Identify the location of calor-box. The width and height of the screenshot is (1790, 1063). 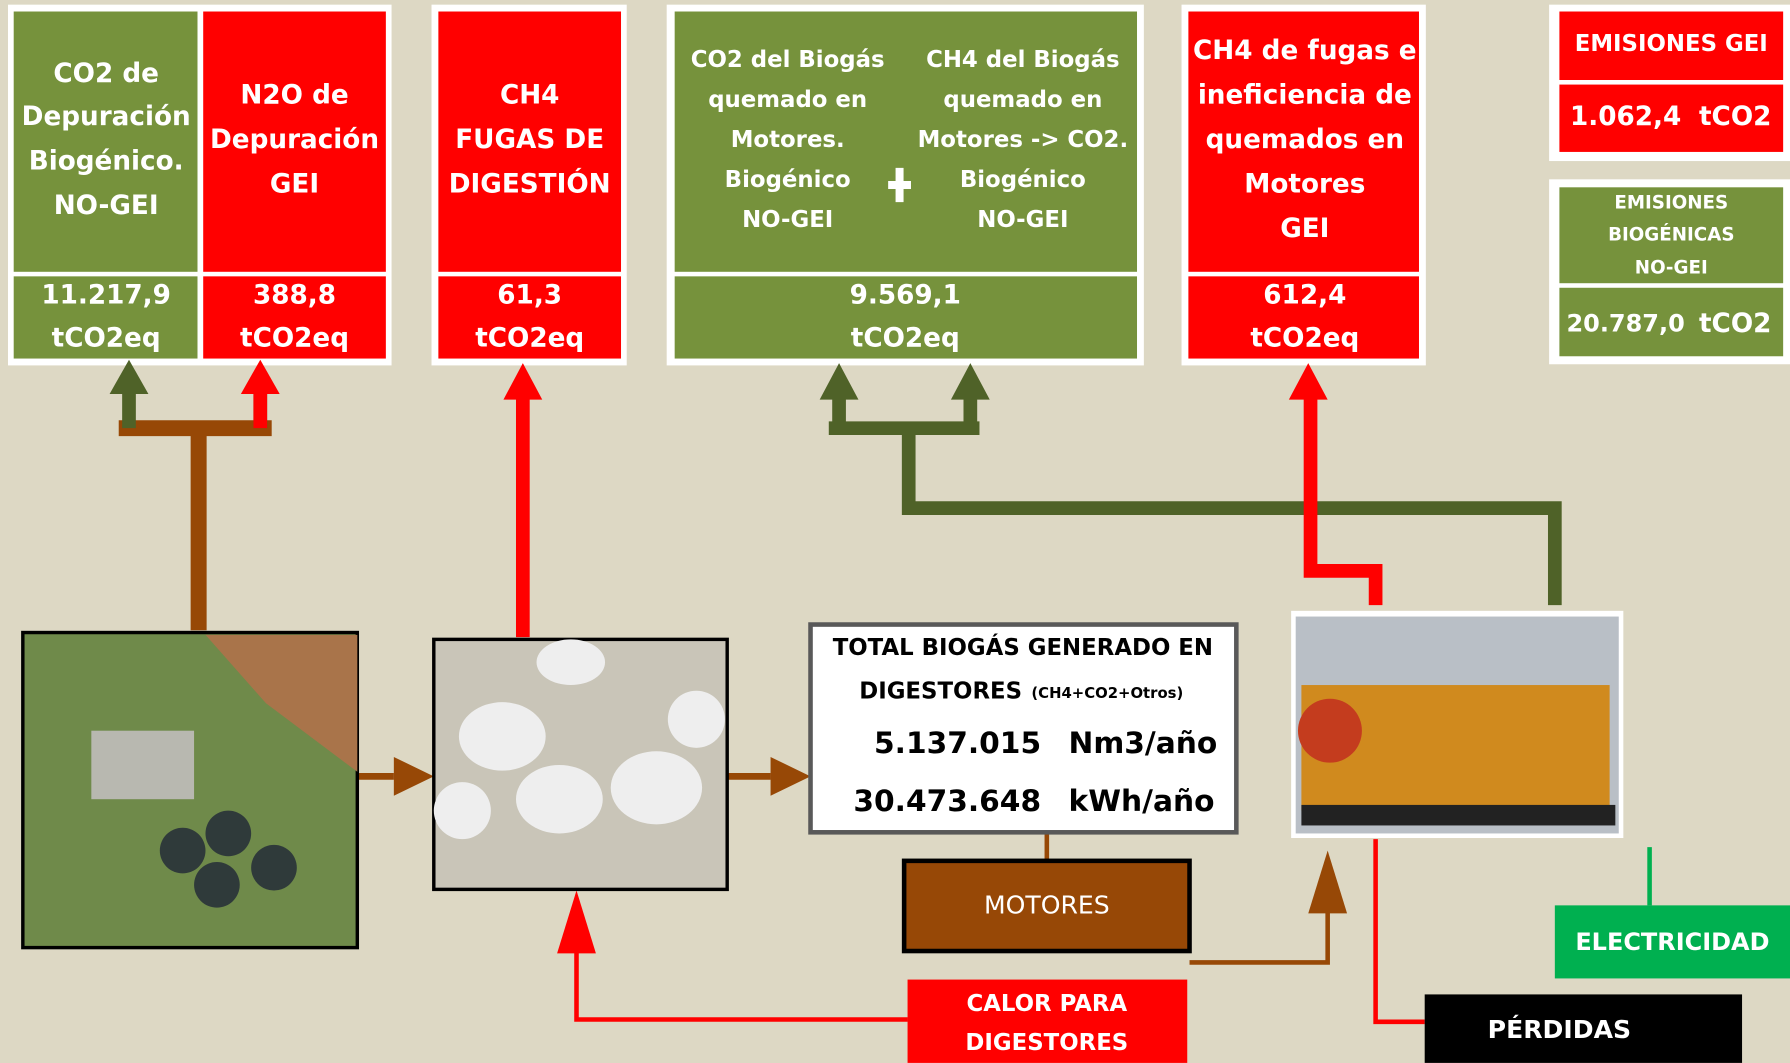
(1047, 1021).